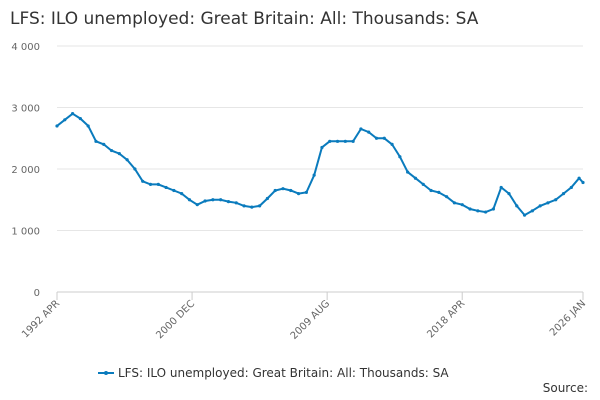 This screenshot has height=400, width=600. Describe the element at coordinates (565, 388) in the screenshot. I see `source: Source:` at that location.